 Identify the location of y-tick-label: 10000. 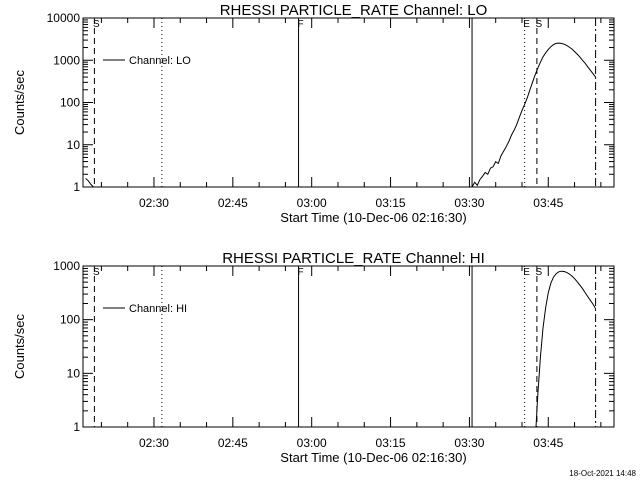
(64, 18).